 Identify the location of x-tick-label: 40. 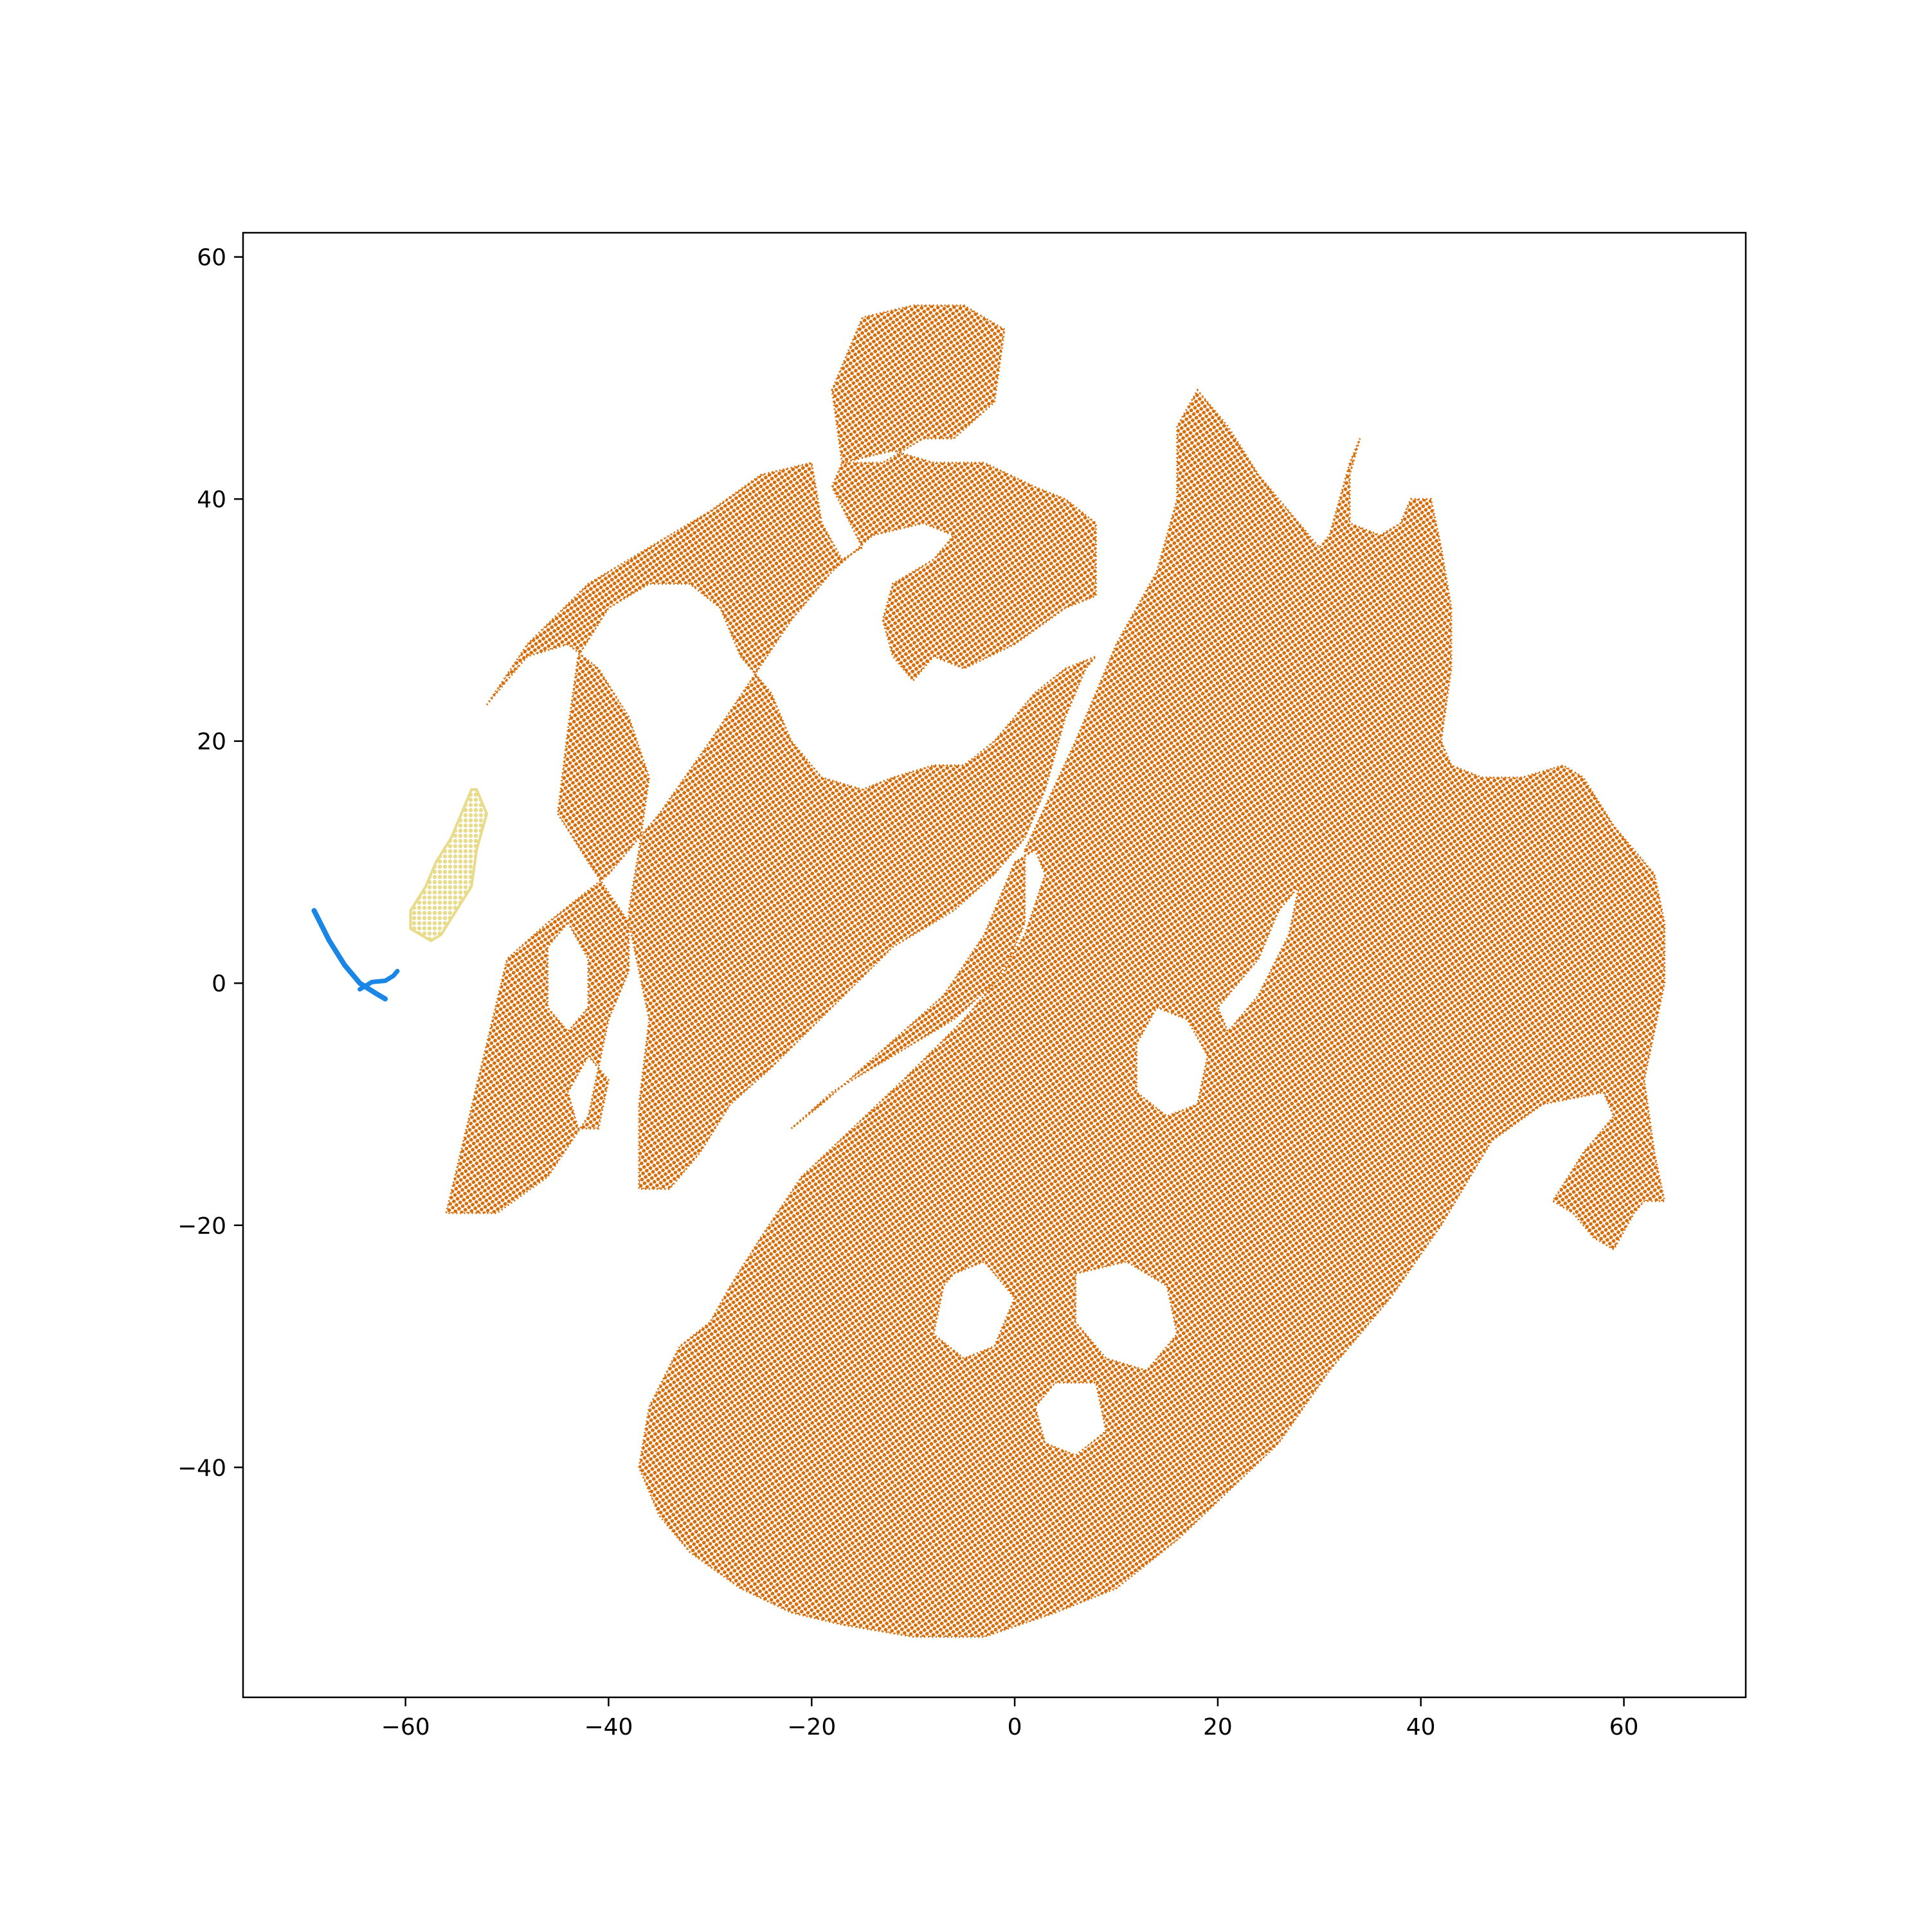
(1421, 1727).